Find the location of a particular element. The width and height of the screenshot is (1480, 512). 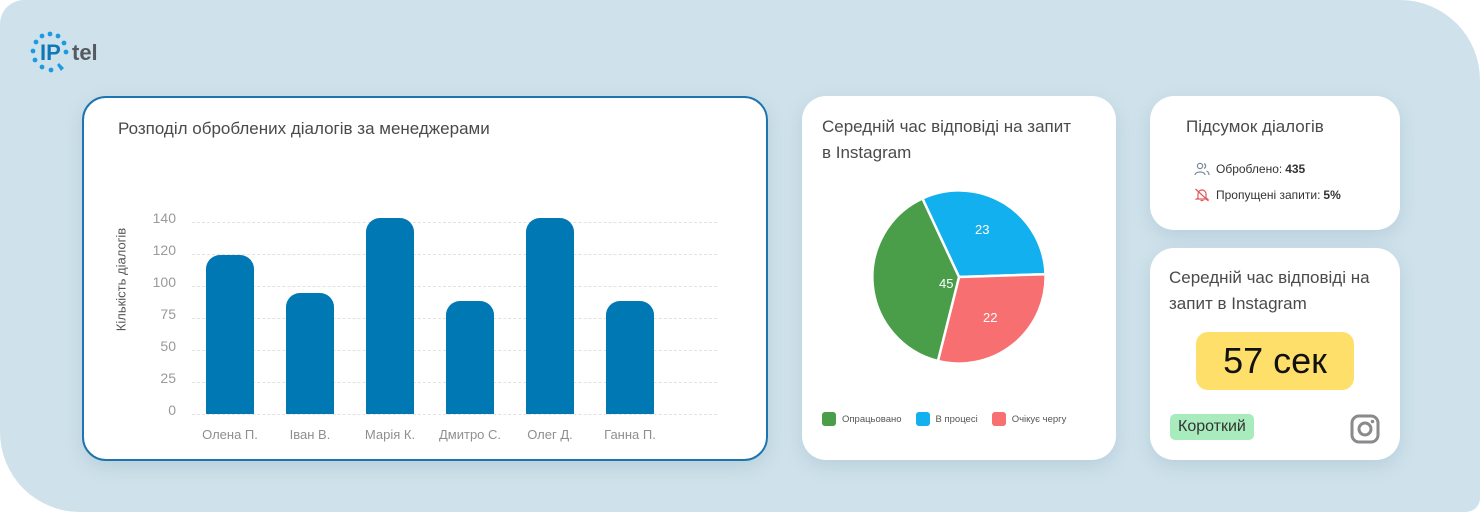

x-label: Ганна П. is located at coordinates (630, 434).